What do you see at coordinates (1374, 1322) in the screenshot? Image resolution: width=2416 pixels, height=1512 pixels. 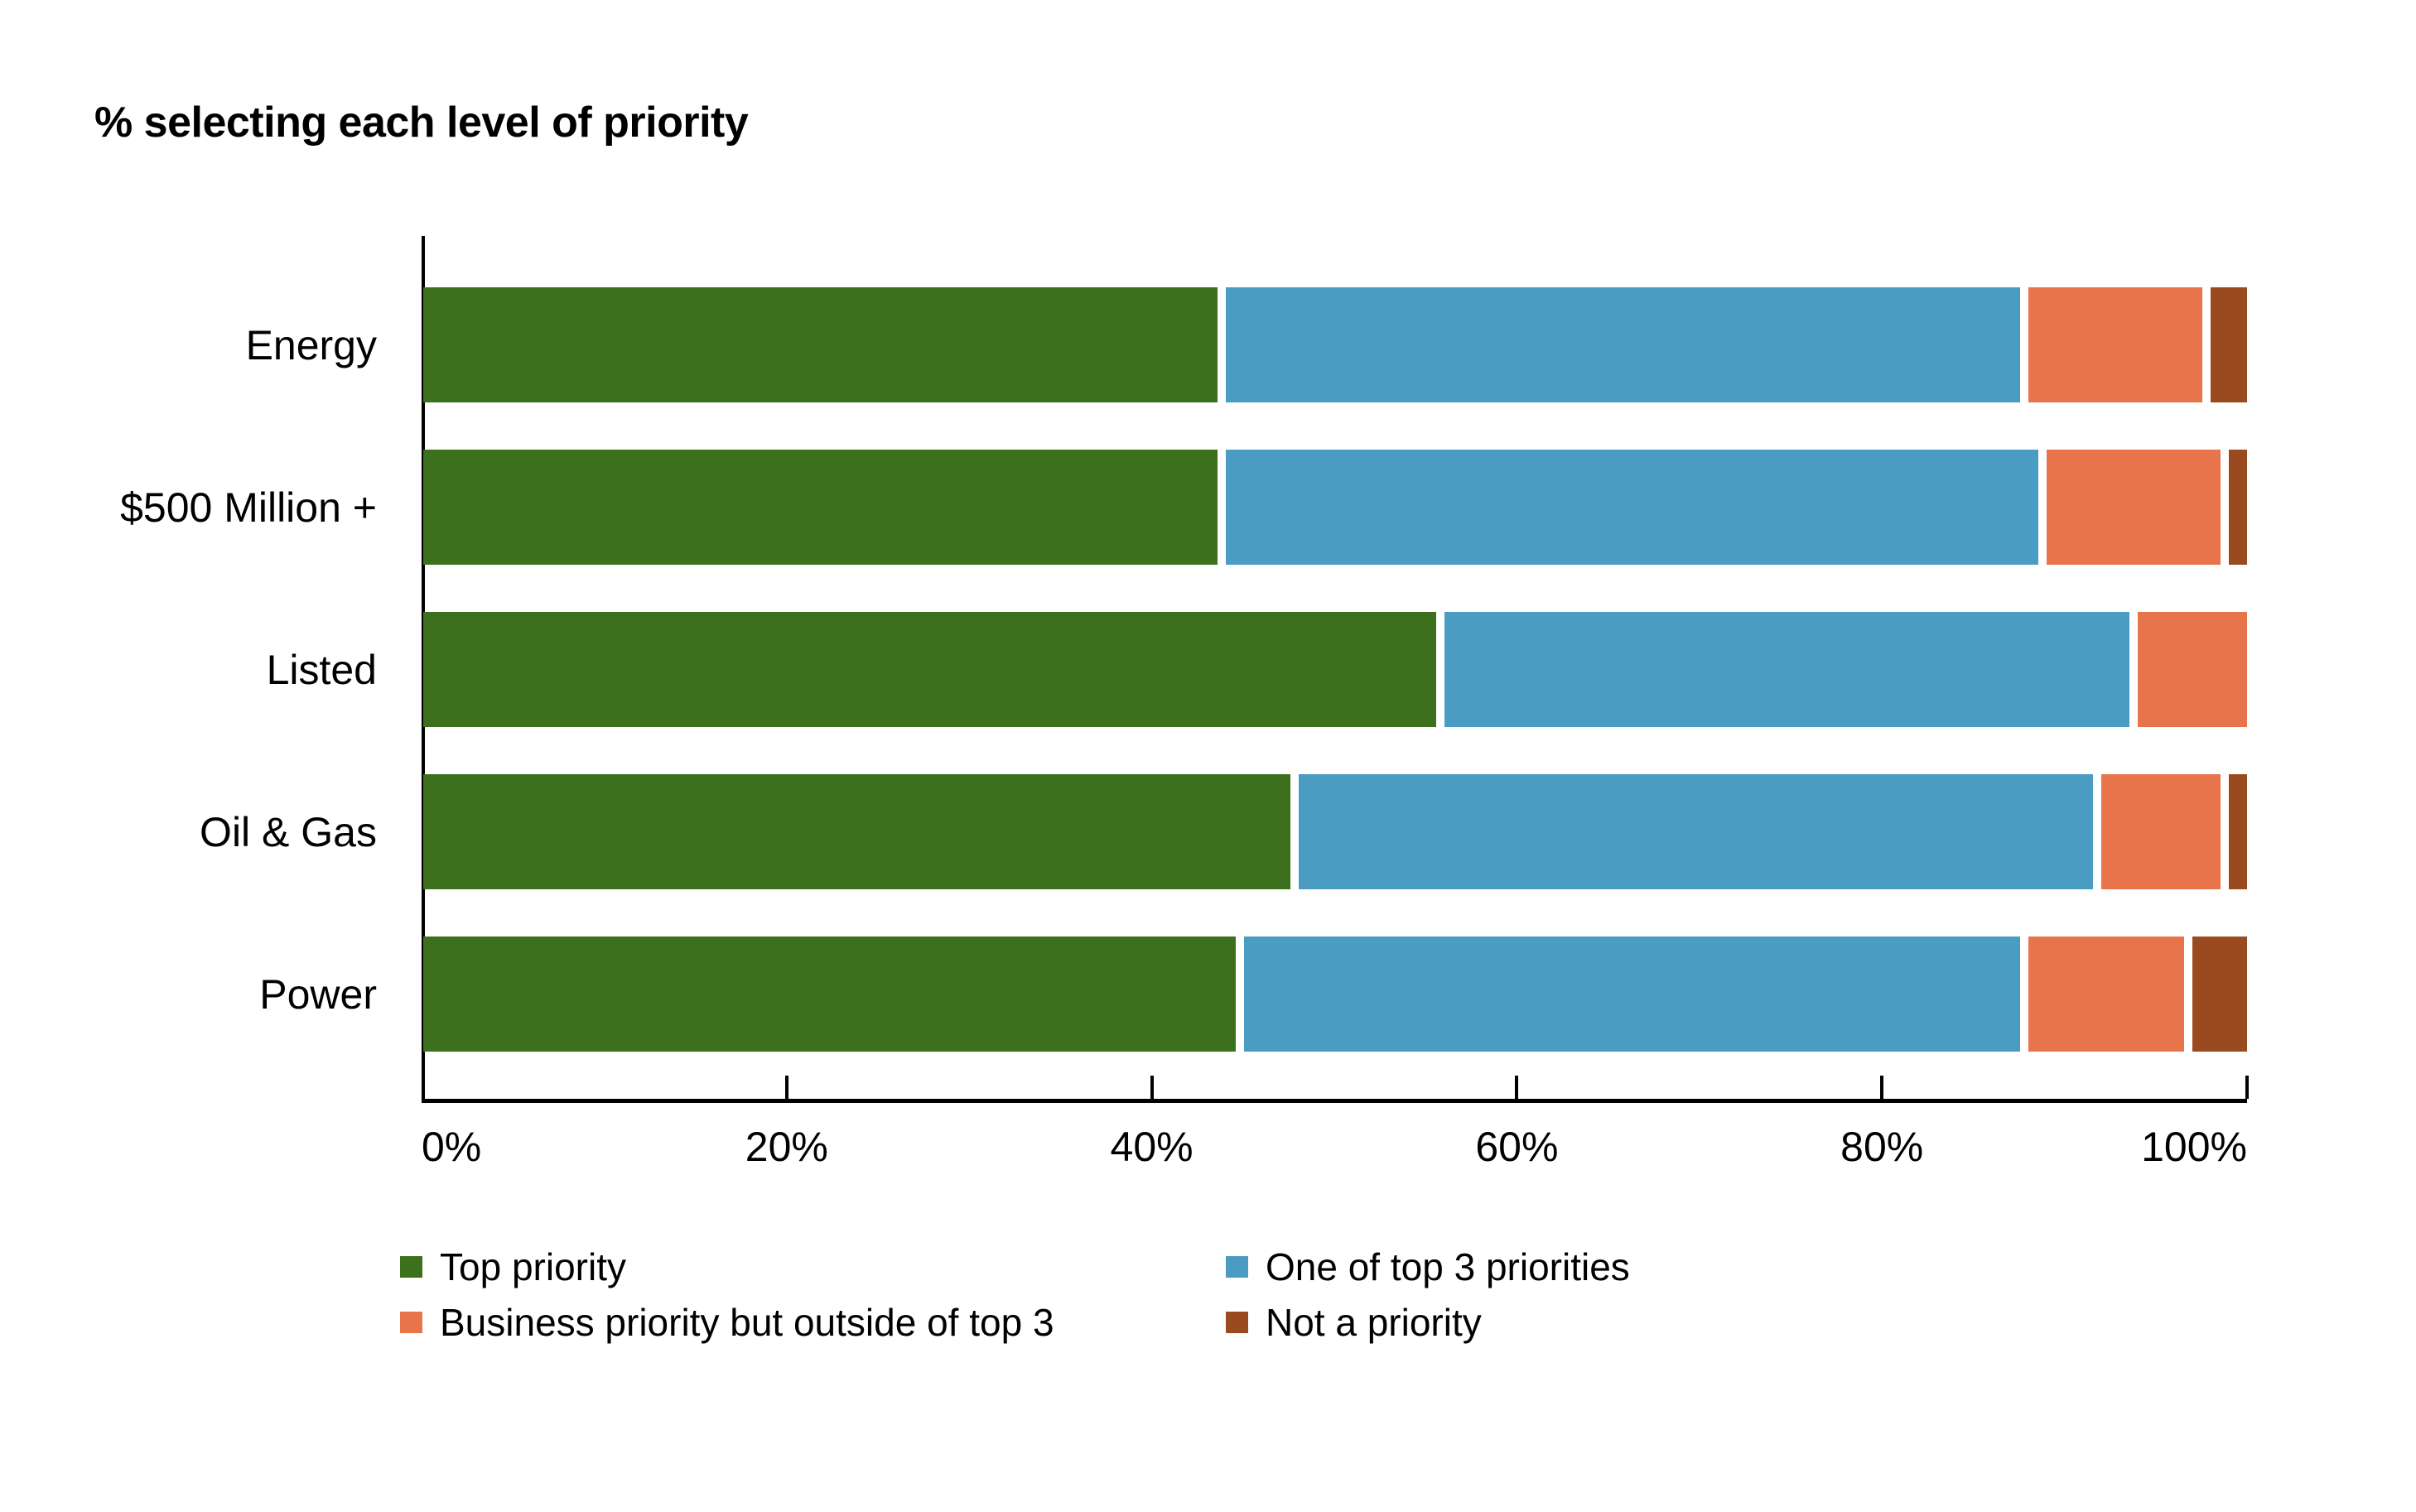 I see `legend-label-not-a-priority: Not a priority` at bounding box center [1374, 1322].